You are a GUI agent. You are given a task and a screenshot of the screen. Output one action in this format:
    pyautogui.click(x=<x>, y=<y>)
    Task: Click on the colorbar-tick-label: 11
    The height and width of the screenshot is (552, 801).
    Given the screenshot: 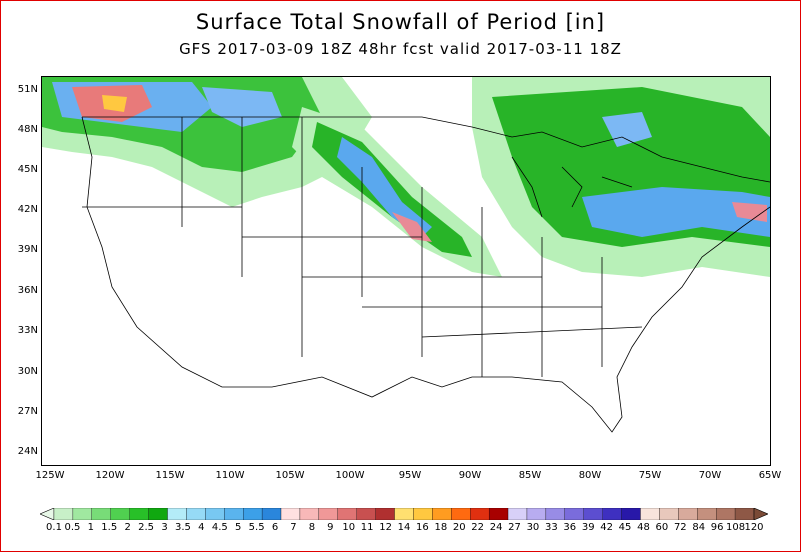 What is the action you would take?
    pyautogui.click(x=367, y=527)
    